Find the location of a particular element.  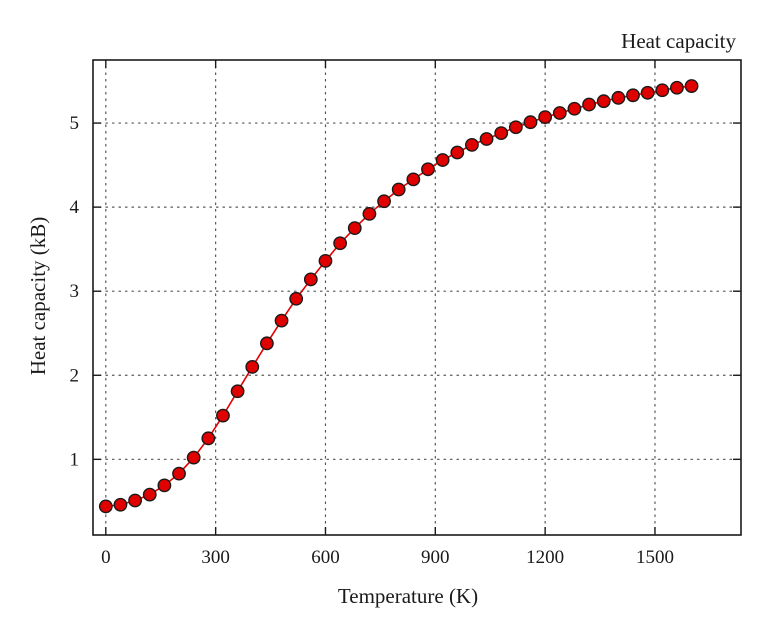

y-tick-label: 1 is located at coordinates (75, 459).